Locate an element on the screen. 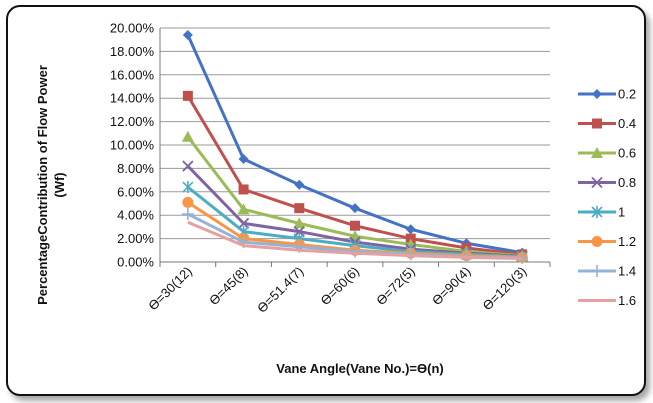 The height and width of the screenshot is (403, 653). x-tick-label: ϴ=51.4(7) is located at coordinates (280, 290).